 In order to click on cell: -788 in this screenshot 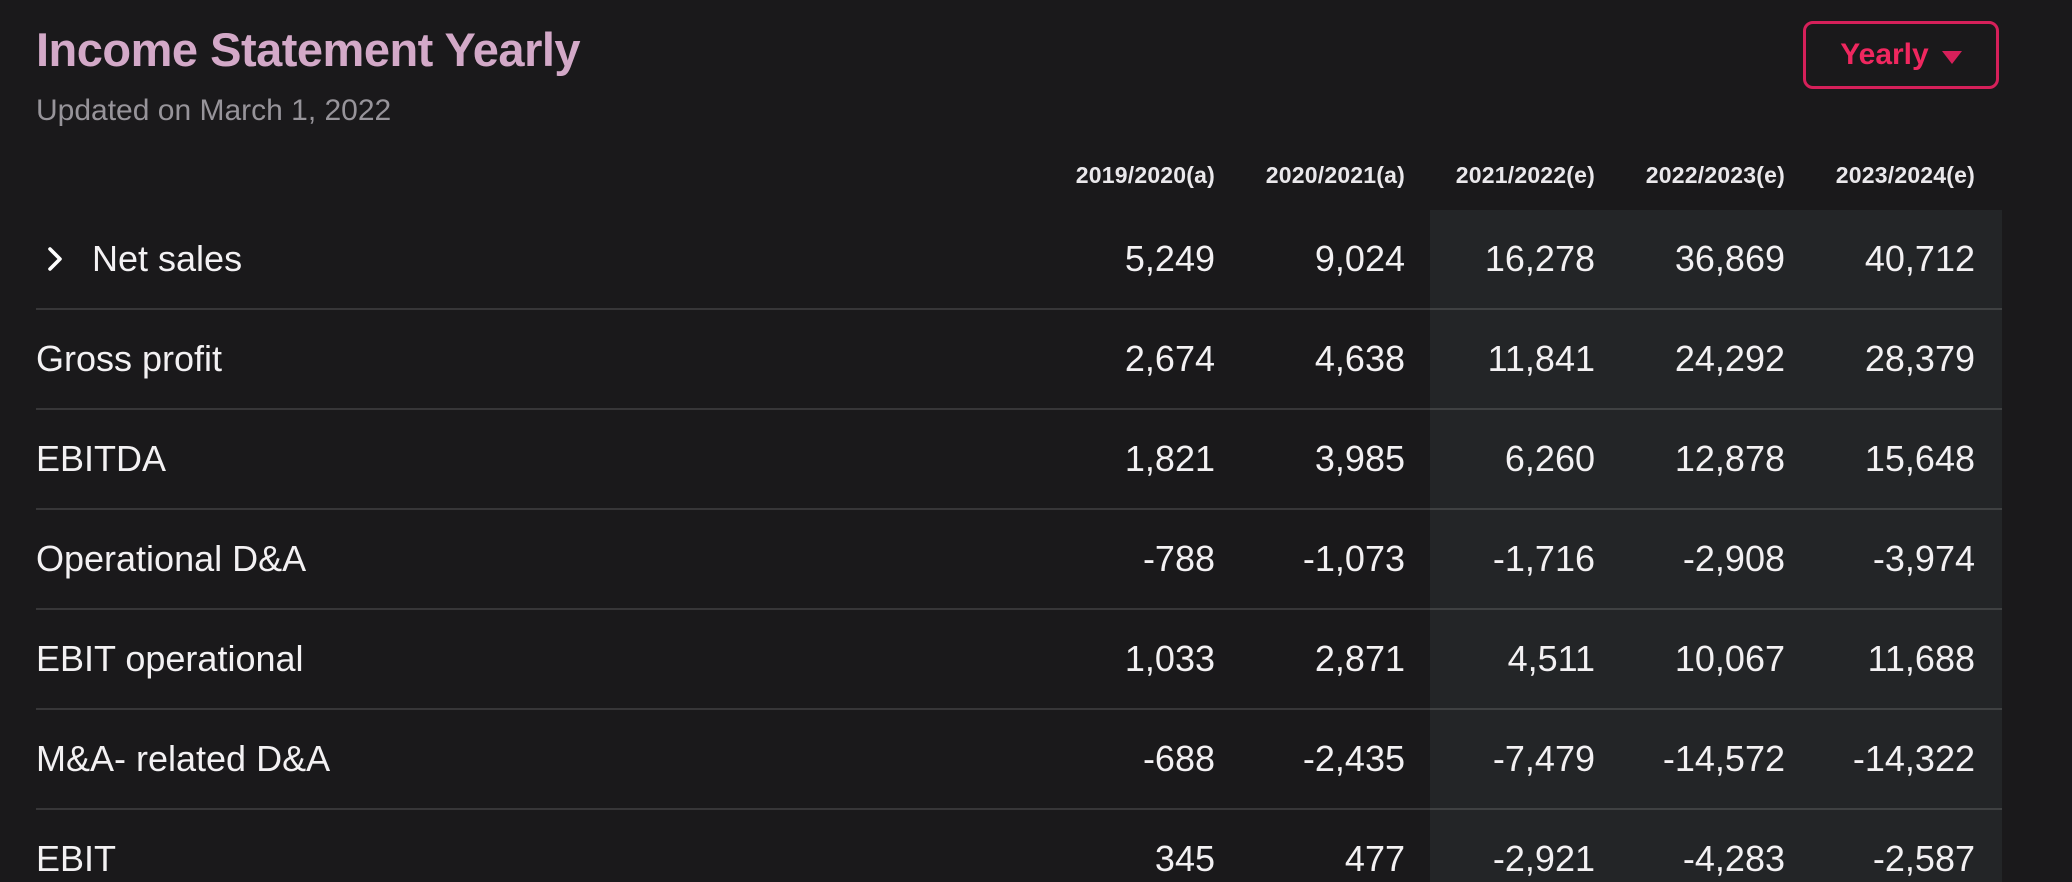, I will do `click(1178, 558)`.